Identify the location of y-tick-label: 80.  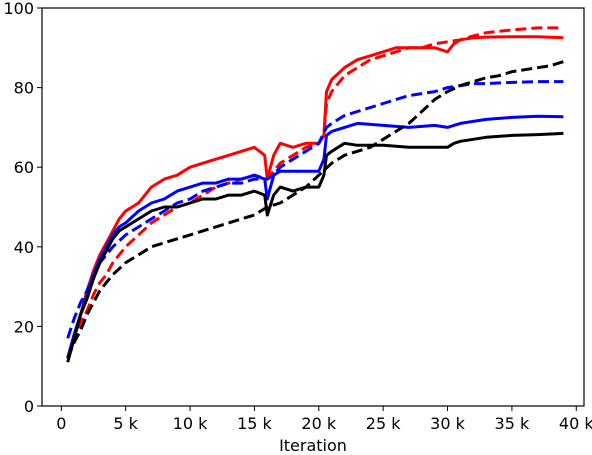
(24, 88).